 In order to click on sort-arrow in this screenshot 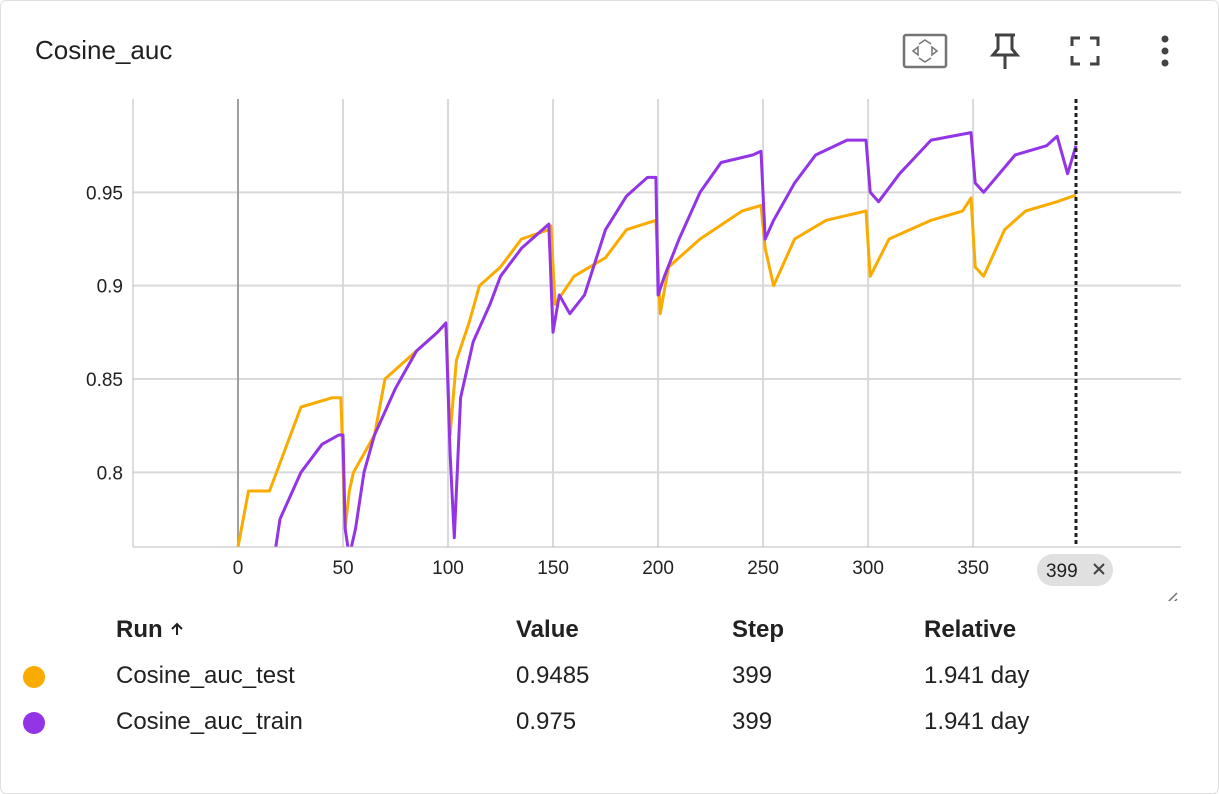, I will do `click(177, 628)`.